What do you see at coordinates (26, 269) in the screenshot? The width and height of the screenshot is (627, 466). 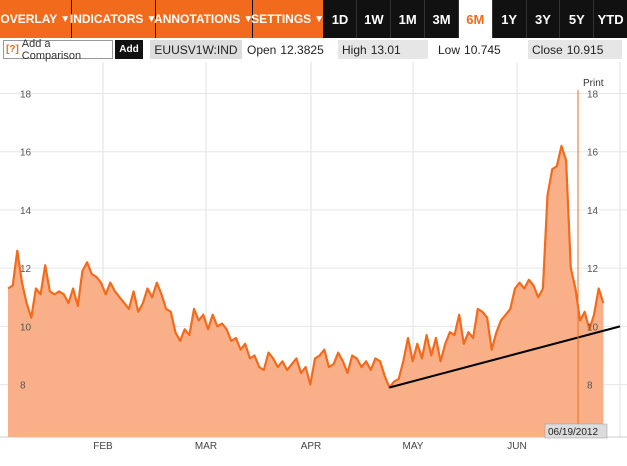 I see `y-tick-label-left: 12` at bounding box center [26, 269].